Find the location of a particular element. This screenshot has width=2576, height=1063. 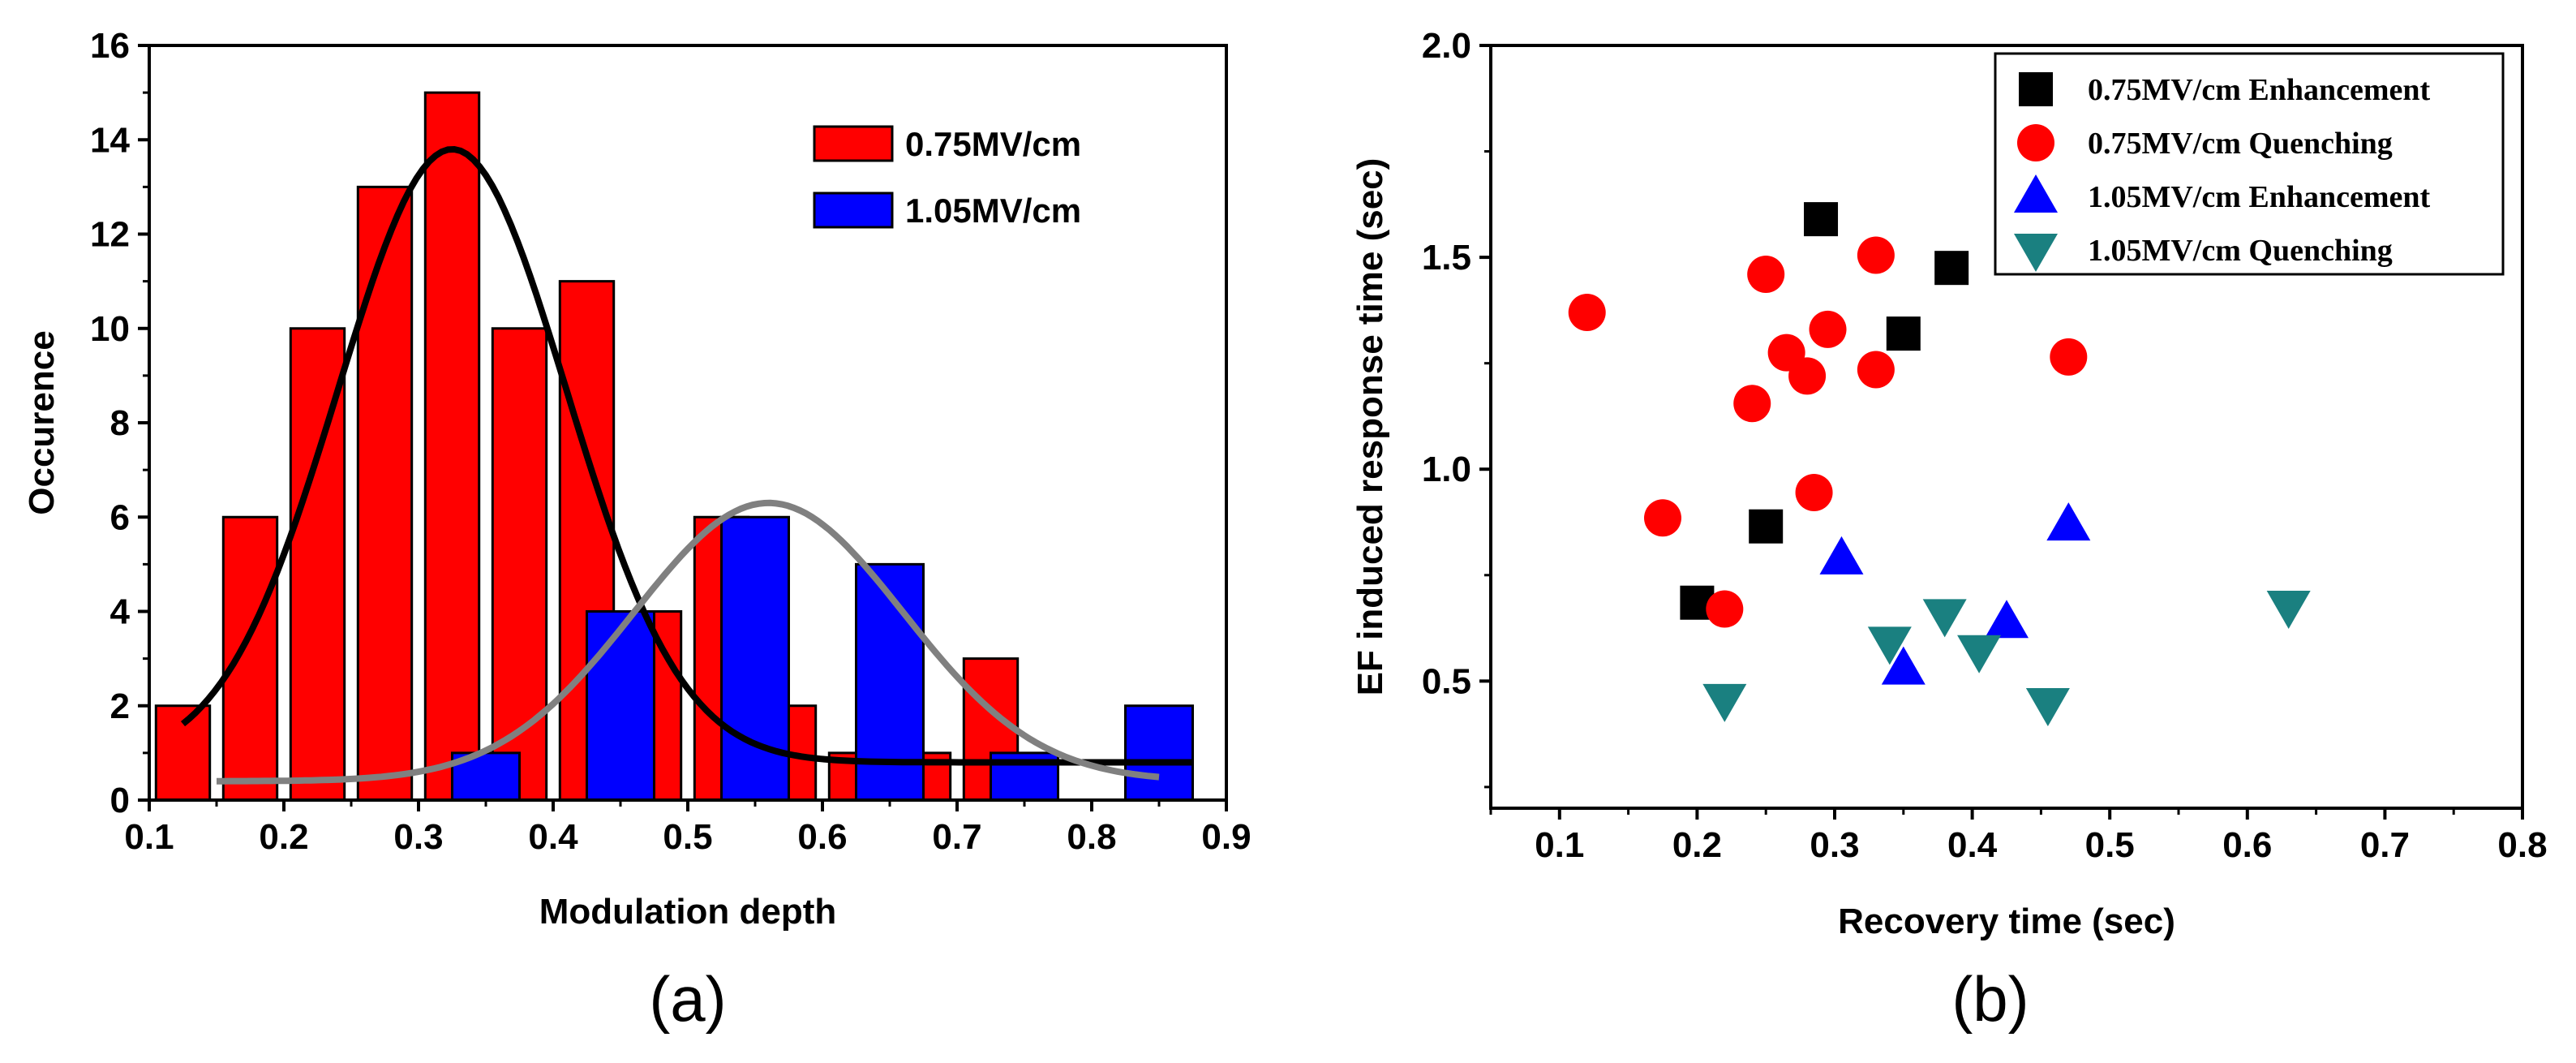

bar-1.05mvcm-0.55 is located at coordinates (755, 658).